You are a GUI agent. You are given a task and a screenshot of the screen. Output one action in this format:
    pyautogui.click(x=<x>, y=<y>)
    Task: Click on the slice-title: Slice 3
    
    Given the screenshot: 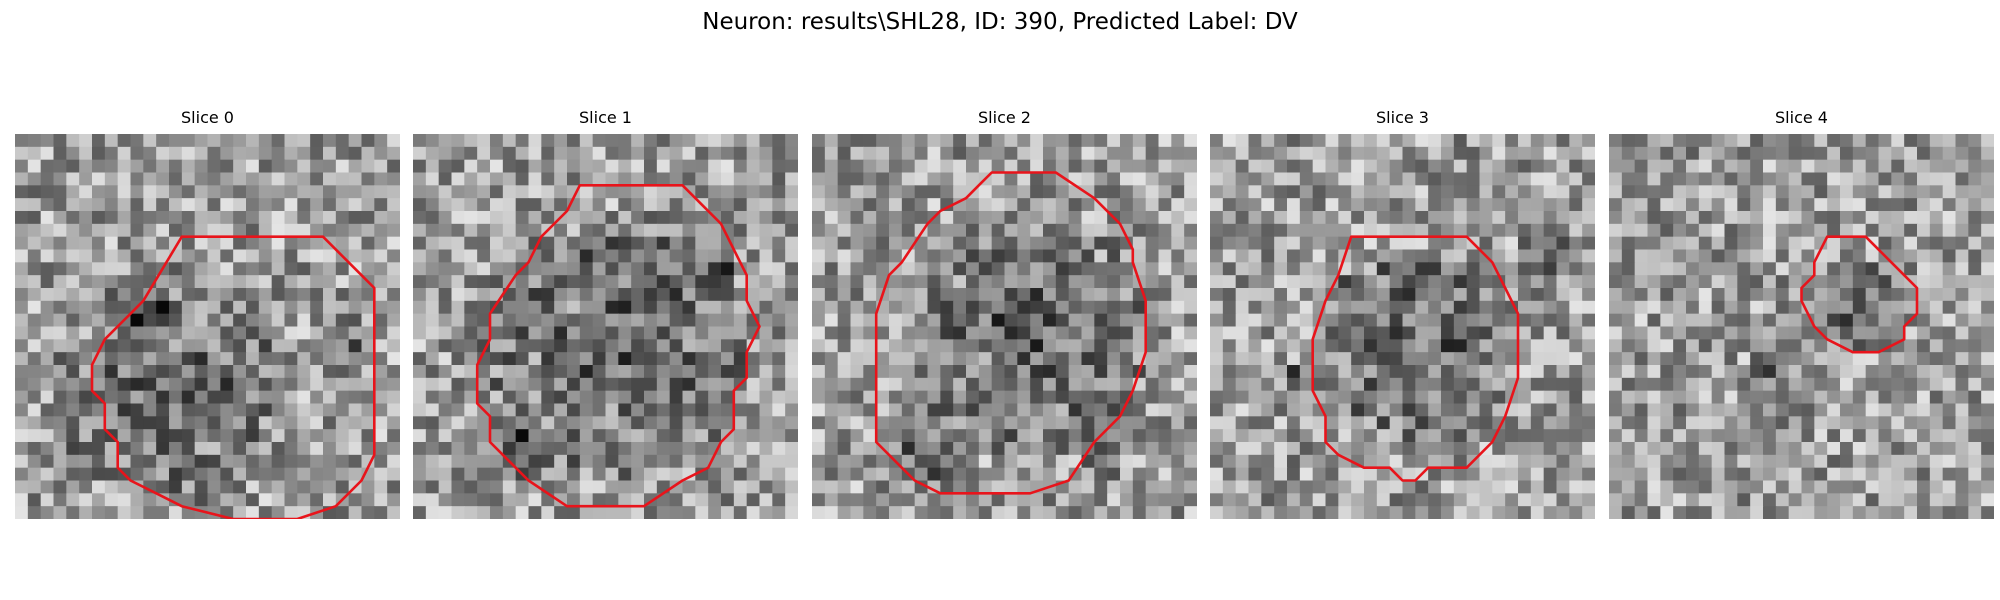 What is the action you would take?
    pyautogui.click(x=1402, y=117)
    